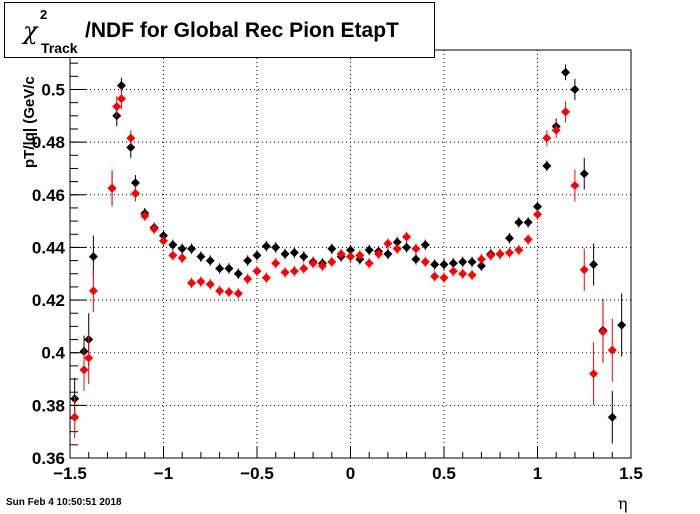  What do you see at coordinates (257, 473) in the screenshot?
I see `x-tick-label: −0.5` at bounding box center [257, 473].